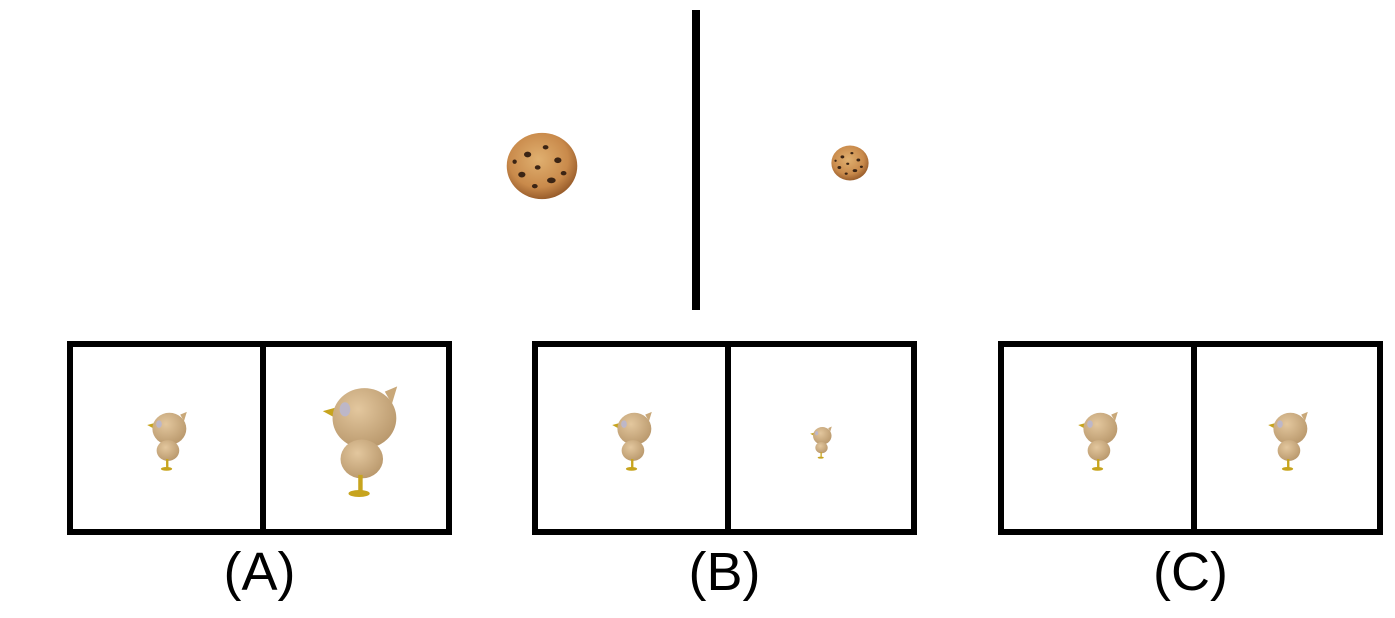  I want to click on option-a-panel, so click(259, 438).